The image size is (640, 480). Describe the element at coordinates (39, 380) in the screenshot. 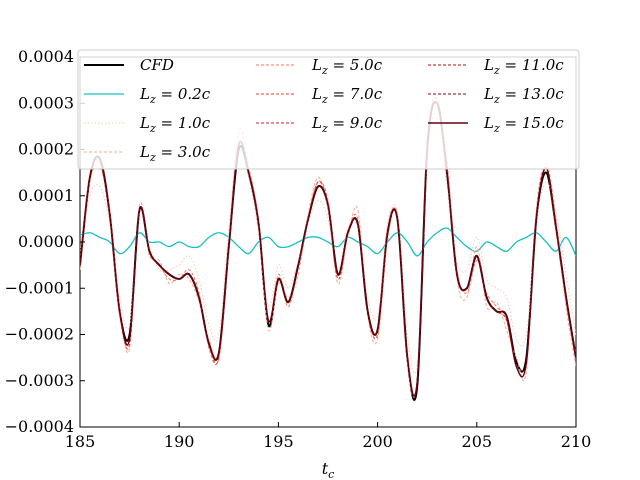

I see `y-tick-label: −0.0003` at that location.